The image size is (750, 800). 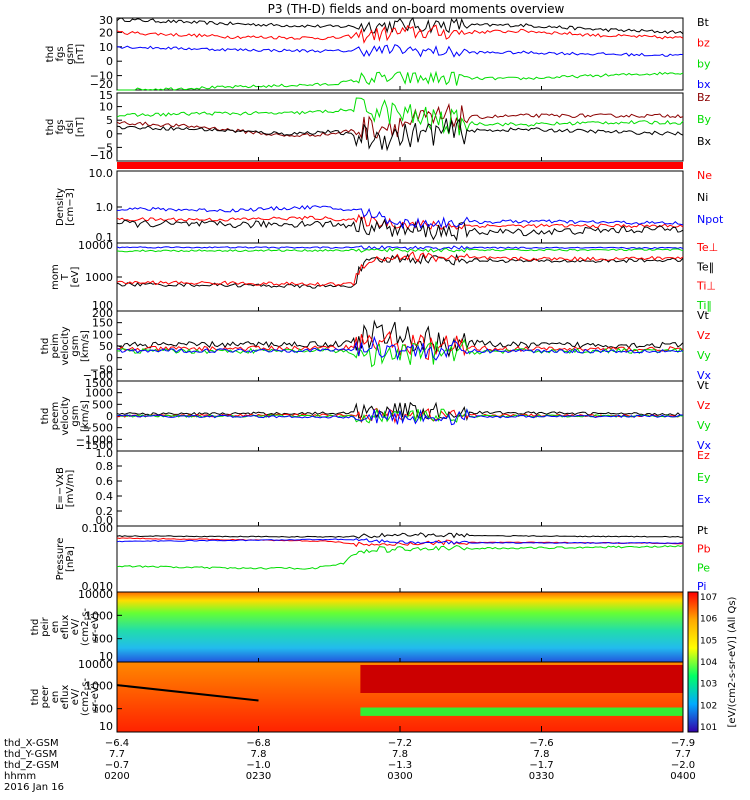 What do you see at coordinates (708, 728) in the screenshot?
I see `colorbar-tick: 101` at bounding box center [708, 728].